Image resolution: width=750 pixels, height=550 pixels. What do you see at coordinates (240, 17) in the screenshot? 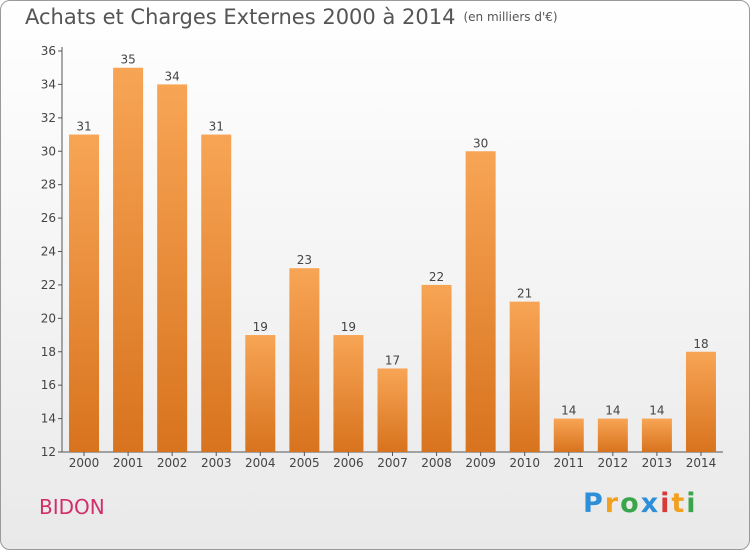
I see `chart-title-text: Achats et Charges Externes 2000 à 2014` at bounding box center [240, 17].